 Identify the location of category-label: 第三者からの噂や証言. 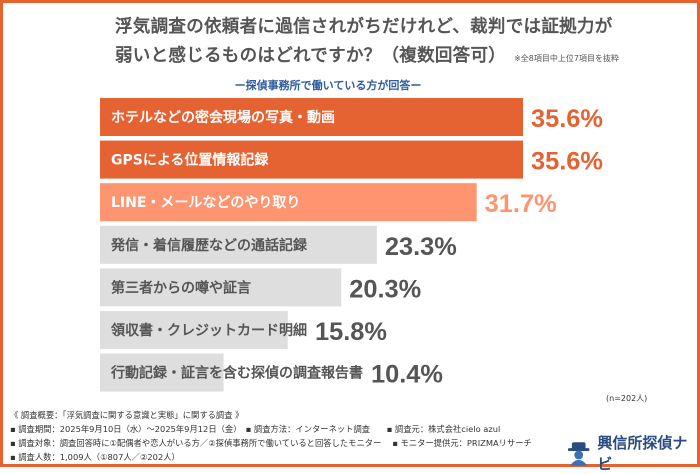
(181, 287).